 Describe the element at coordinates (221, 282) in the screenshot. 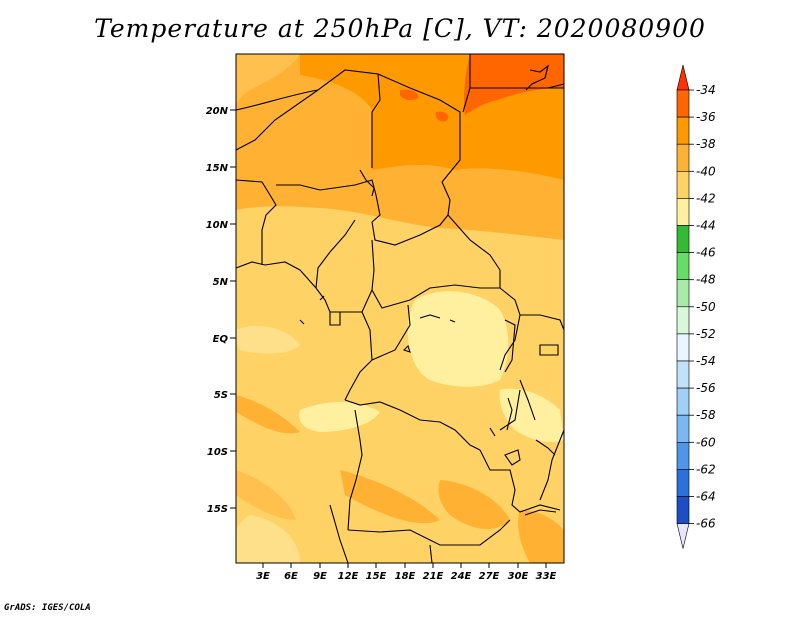

I see `lat-label: 5N` at that location.